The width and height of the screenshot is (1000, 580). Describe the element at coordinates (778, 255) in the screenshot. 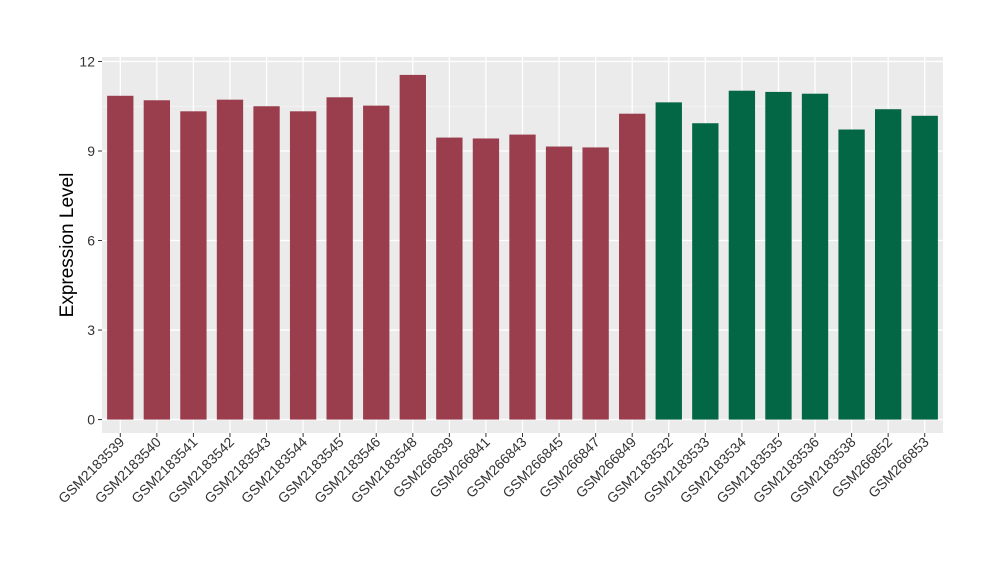

I see `bar-GSM2183535` at that location.